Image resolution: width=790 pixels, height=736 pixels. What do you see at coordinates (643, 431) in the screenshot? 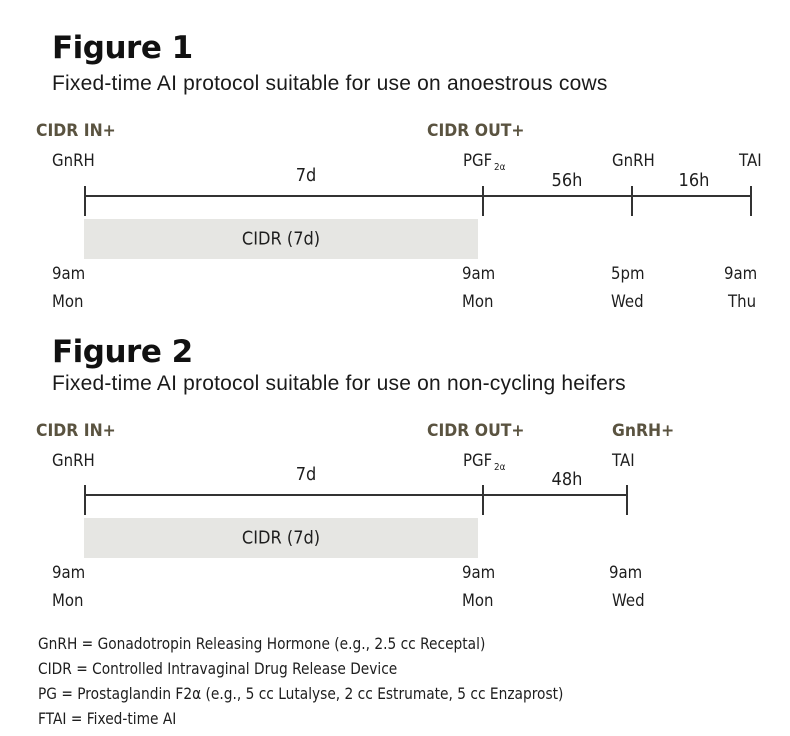
I see `step-gnrh: GnRH+` at bounding box center [643, 431].